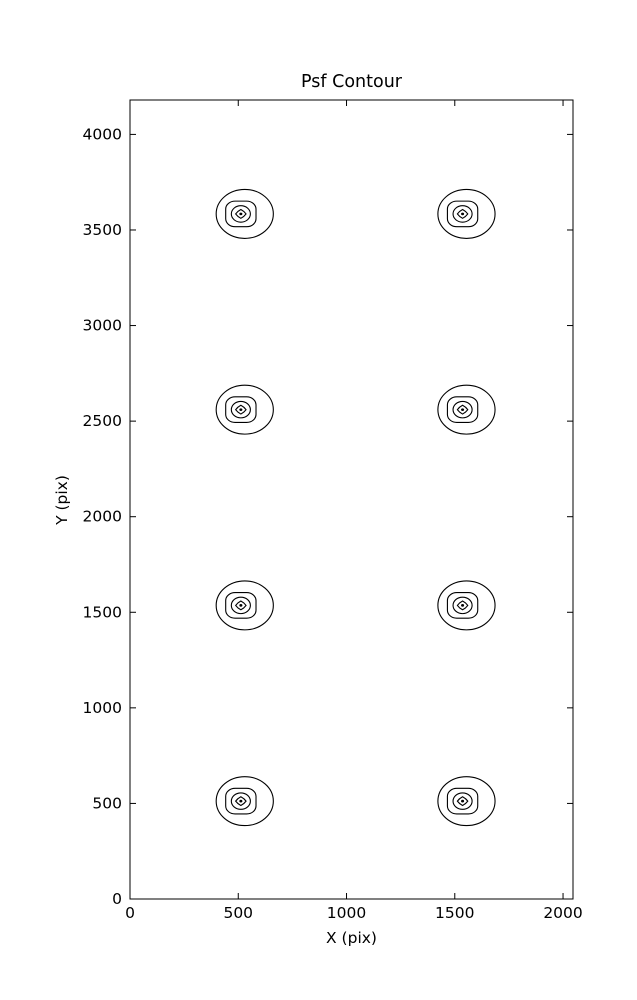 The image size is (637, 1000). I want to click on x-axis-label: X (pix), so click(351, 938).